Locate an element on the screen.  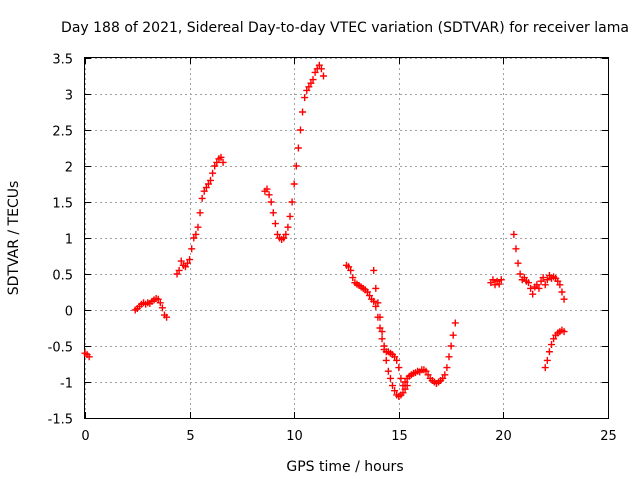
y-tick-label: 2 is located at coordinates (69, 168).